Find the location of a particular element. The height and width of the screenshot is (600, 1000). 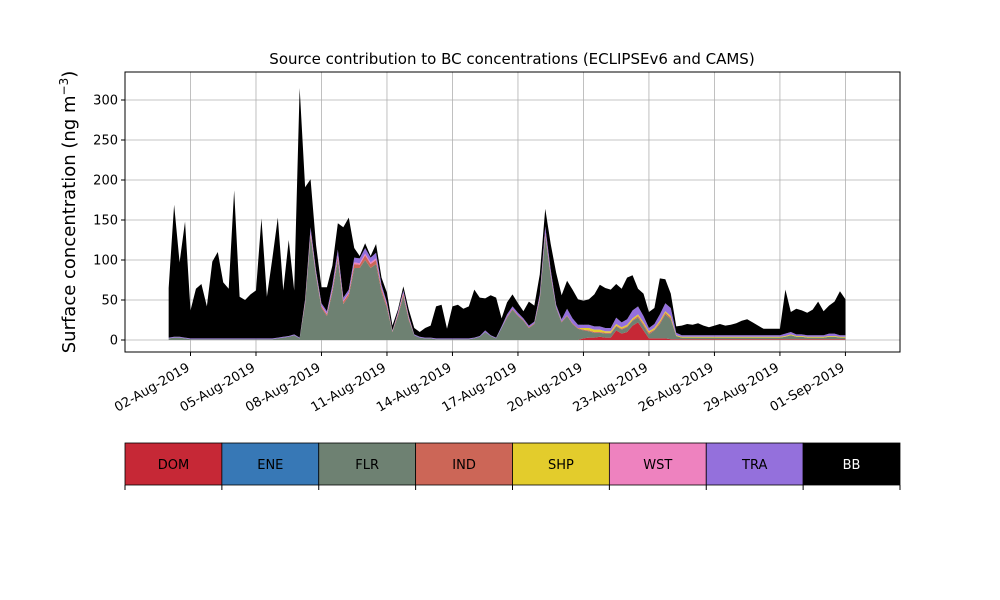

y-axis-label: Surface concentration (ng m−3) is located at coordinates (68, 212).